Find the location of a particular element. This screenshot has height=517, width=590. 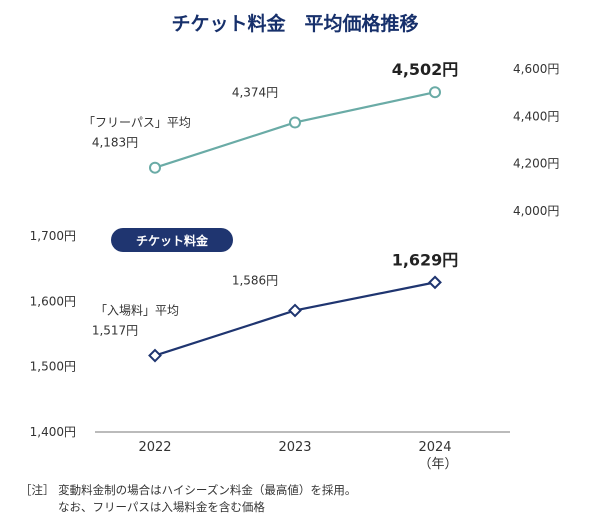

right-tick-label-1: 4,200円 is located at coordinates (536, 164).